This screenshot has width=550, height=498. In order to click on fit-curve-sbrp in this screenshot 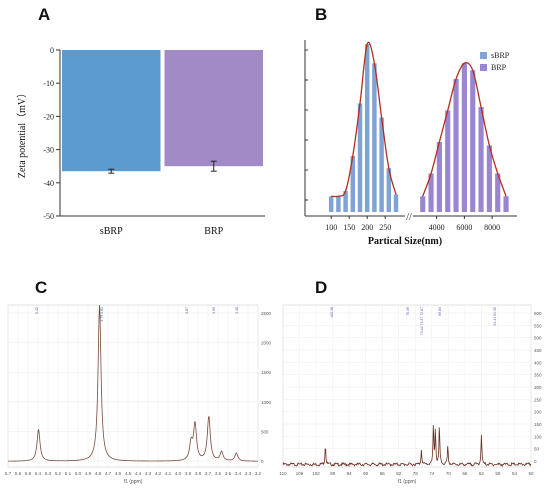, I will do `click(364, 119)`.